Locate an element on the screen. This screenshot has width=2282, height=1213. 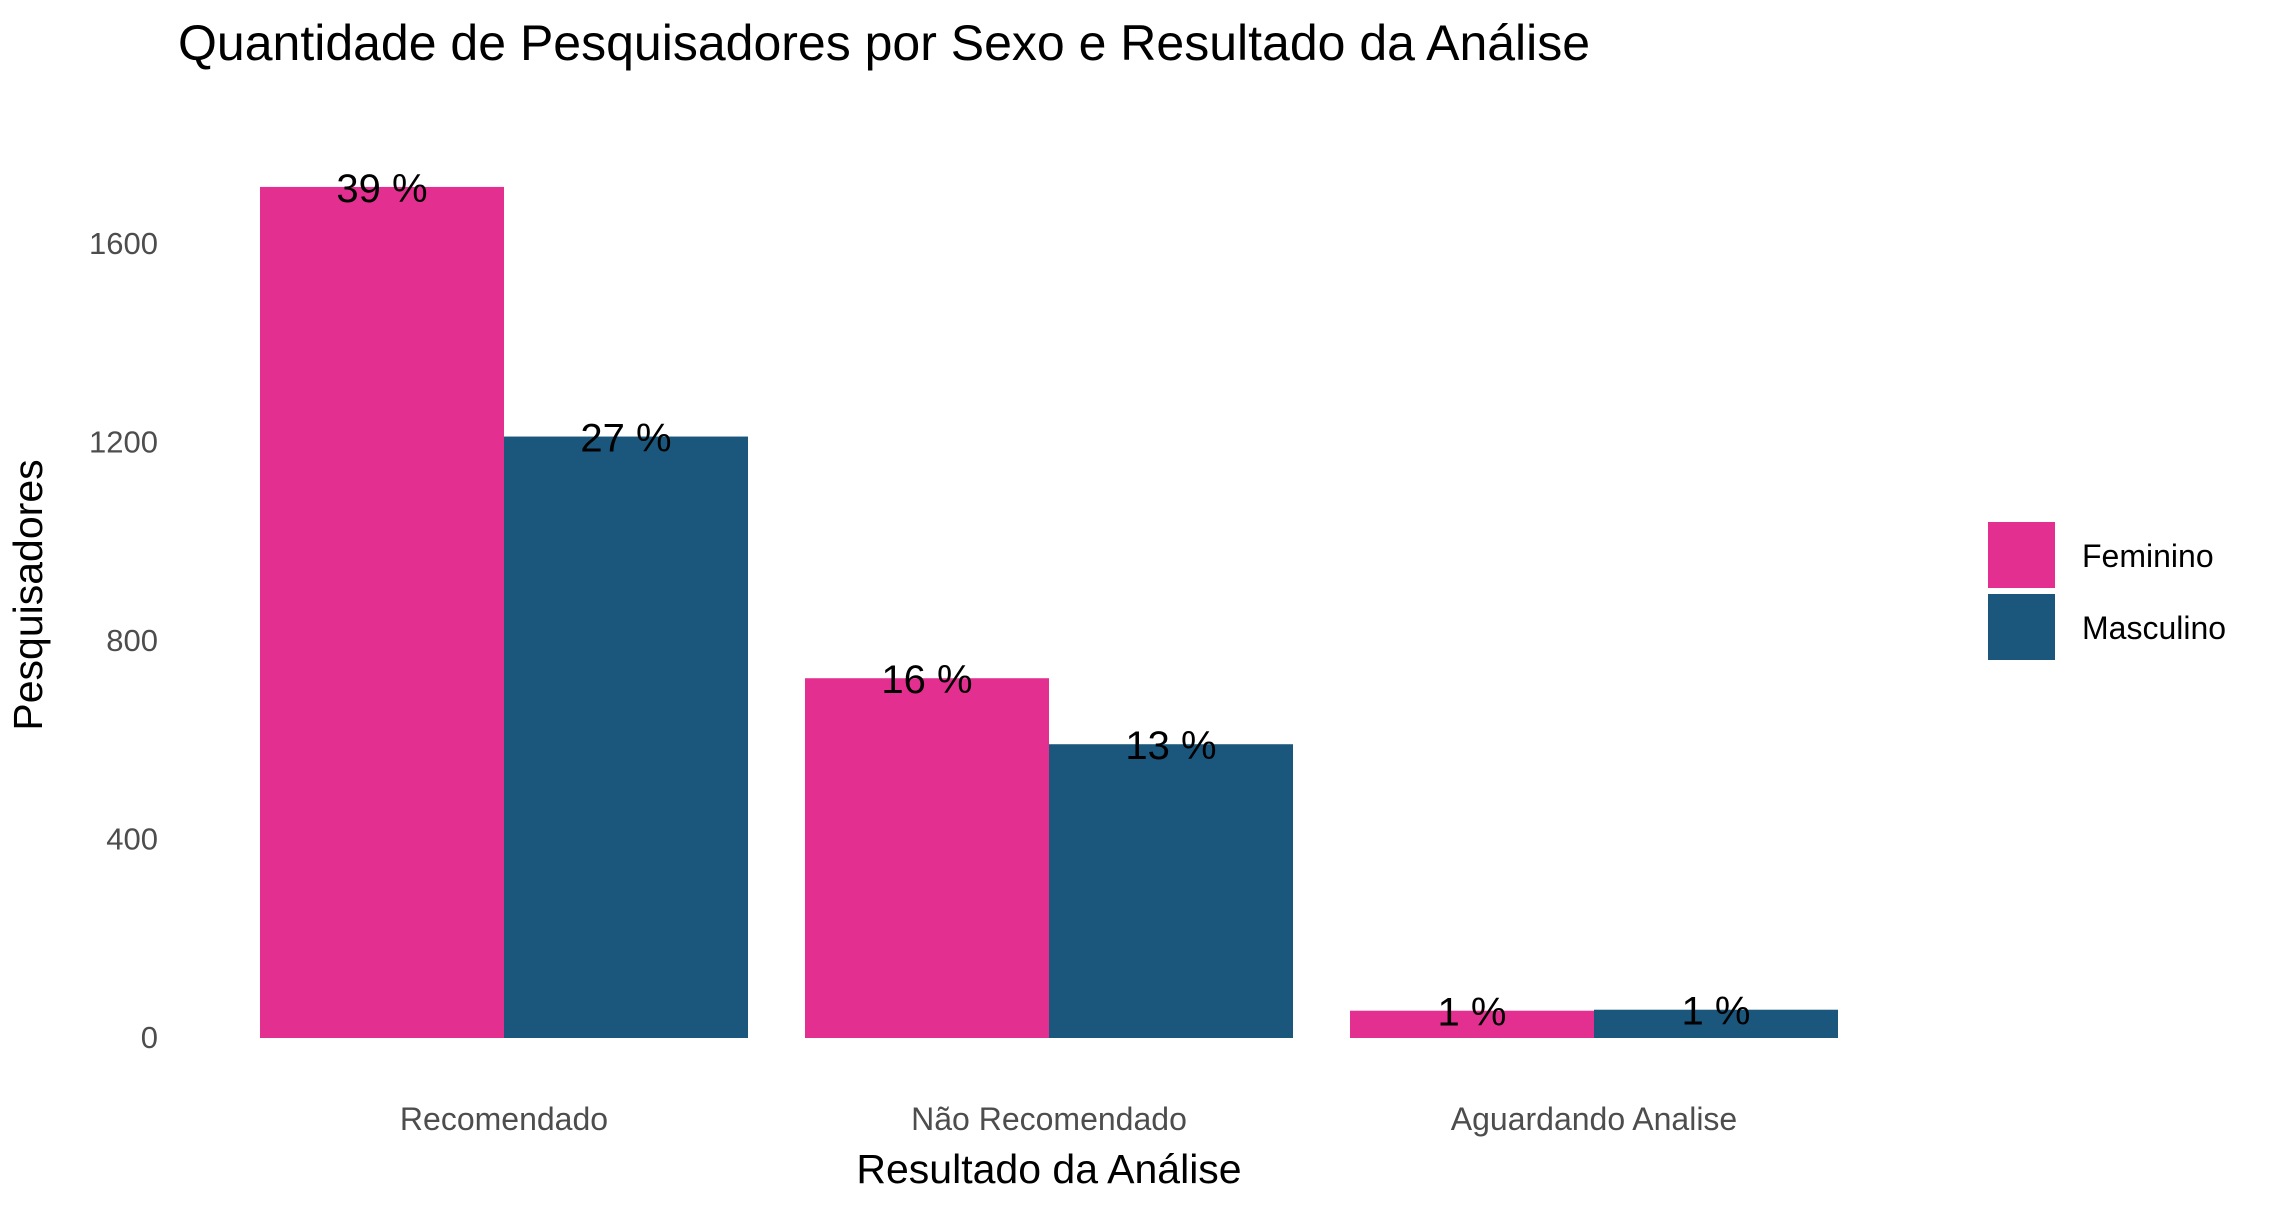
x-axis-label: Resultado da Análise is located at coordinates (1048, 1169).